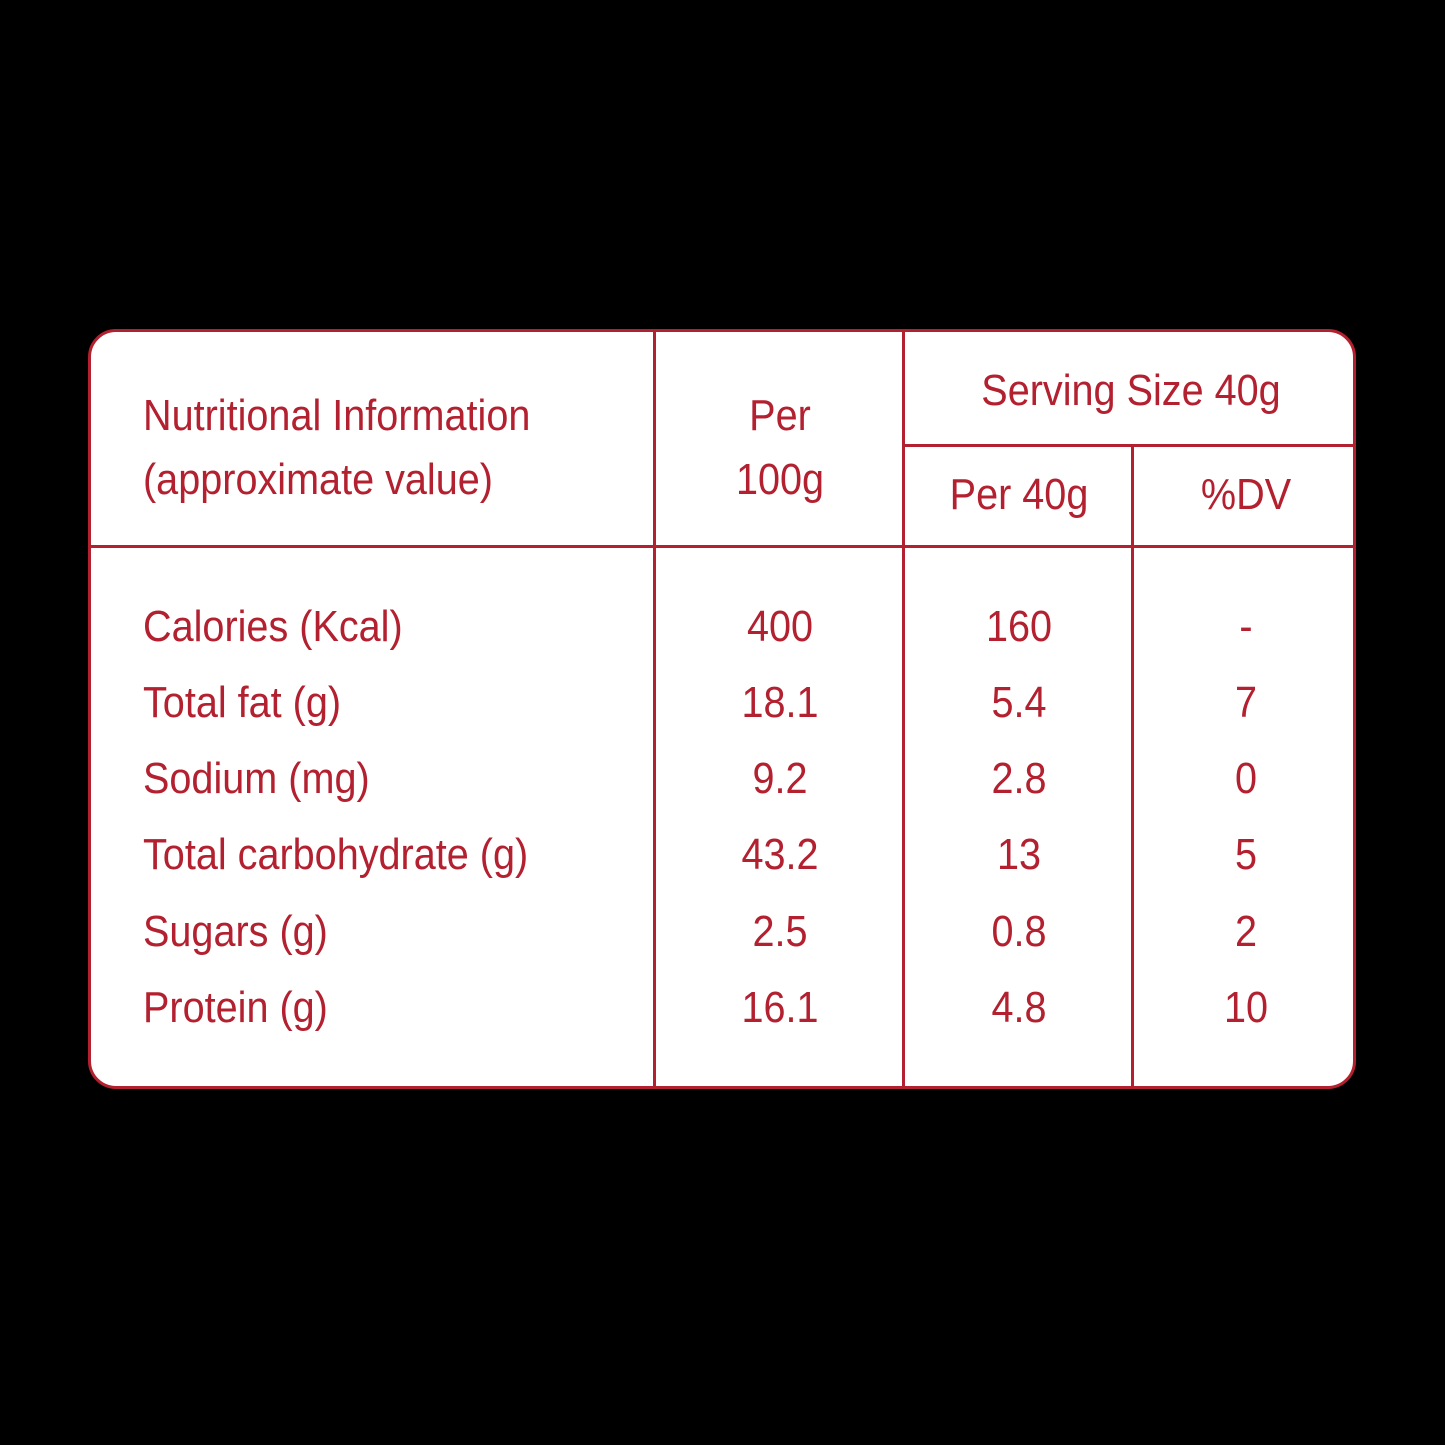 The width and height of the screenshot is (1445, 1445). I want to click on dv-header: %DV, so click(1246, 494).